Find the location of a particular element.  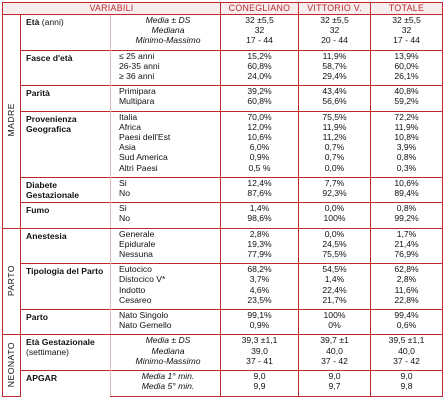

group-label: Tipologia del Parto is located at coordinates (65, 271).